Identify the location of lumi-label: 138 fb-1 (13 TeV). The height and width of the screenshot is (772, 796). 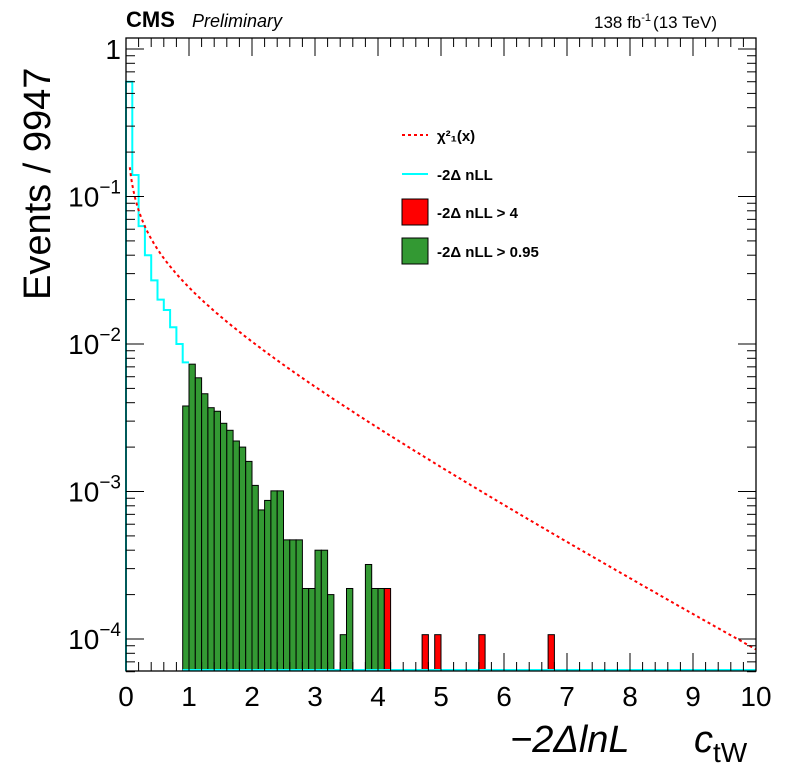
(655, 22).